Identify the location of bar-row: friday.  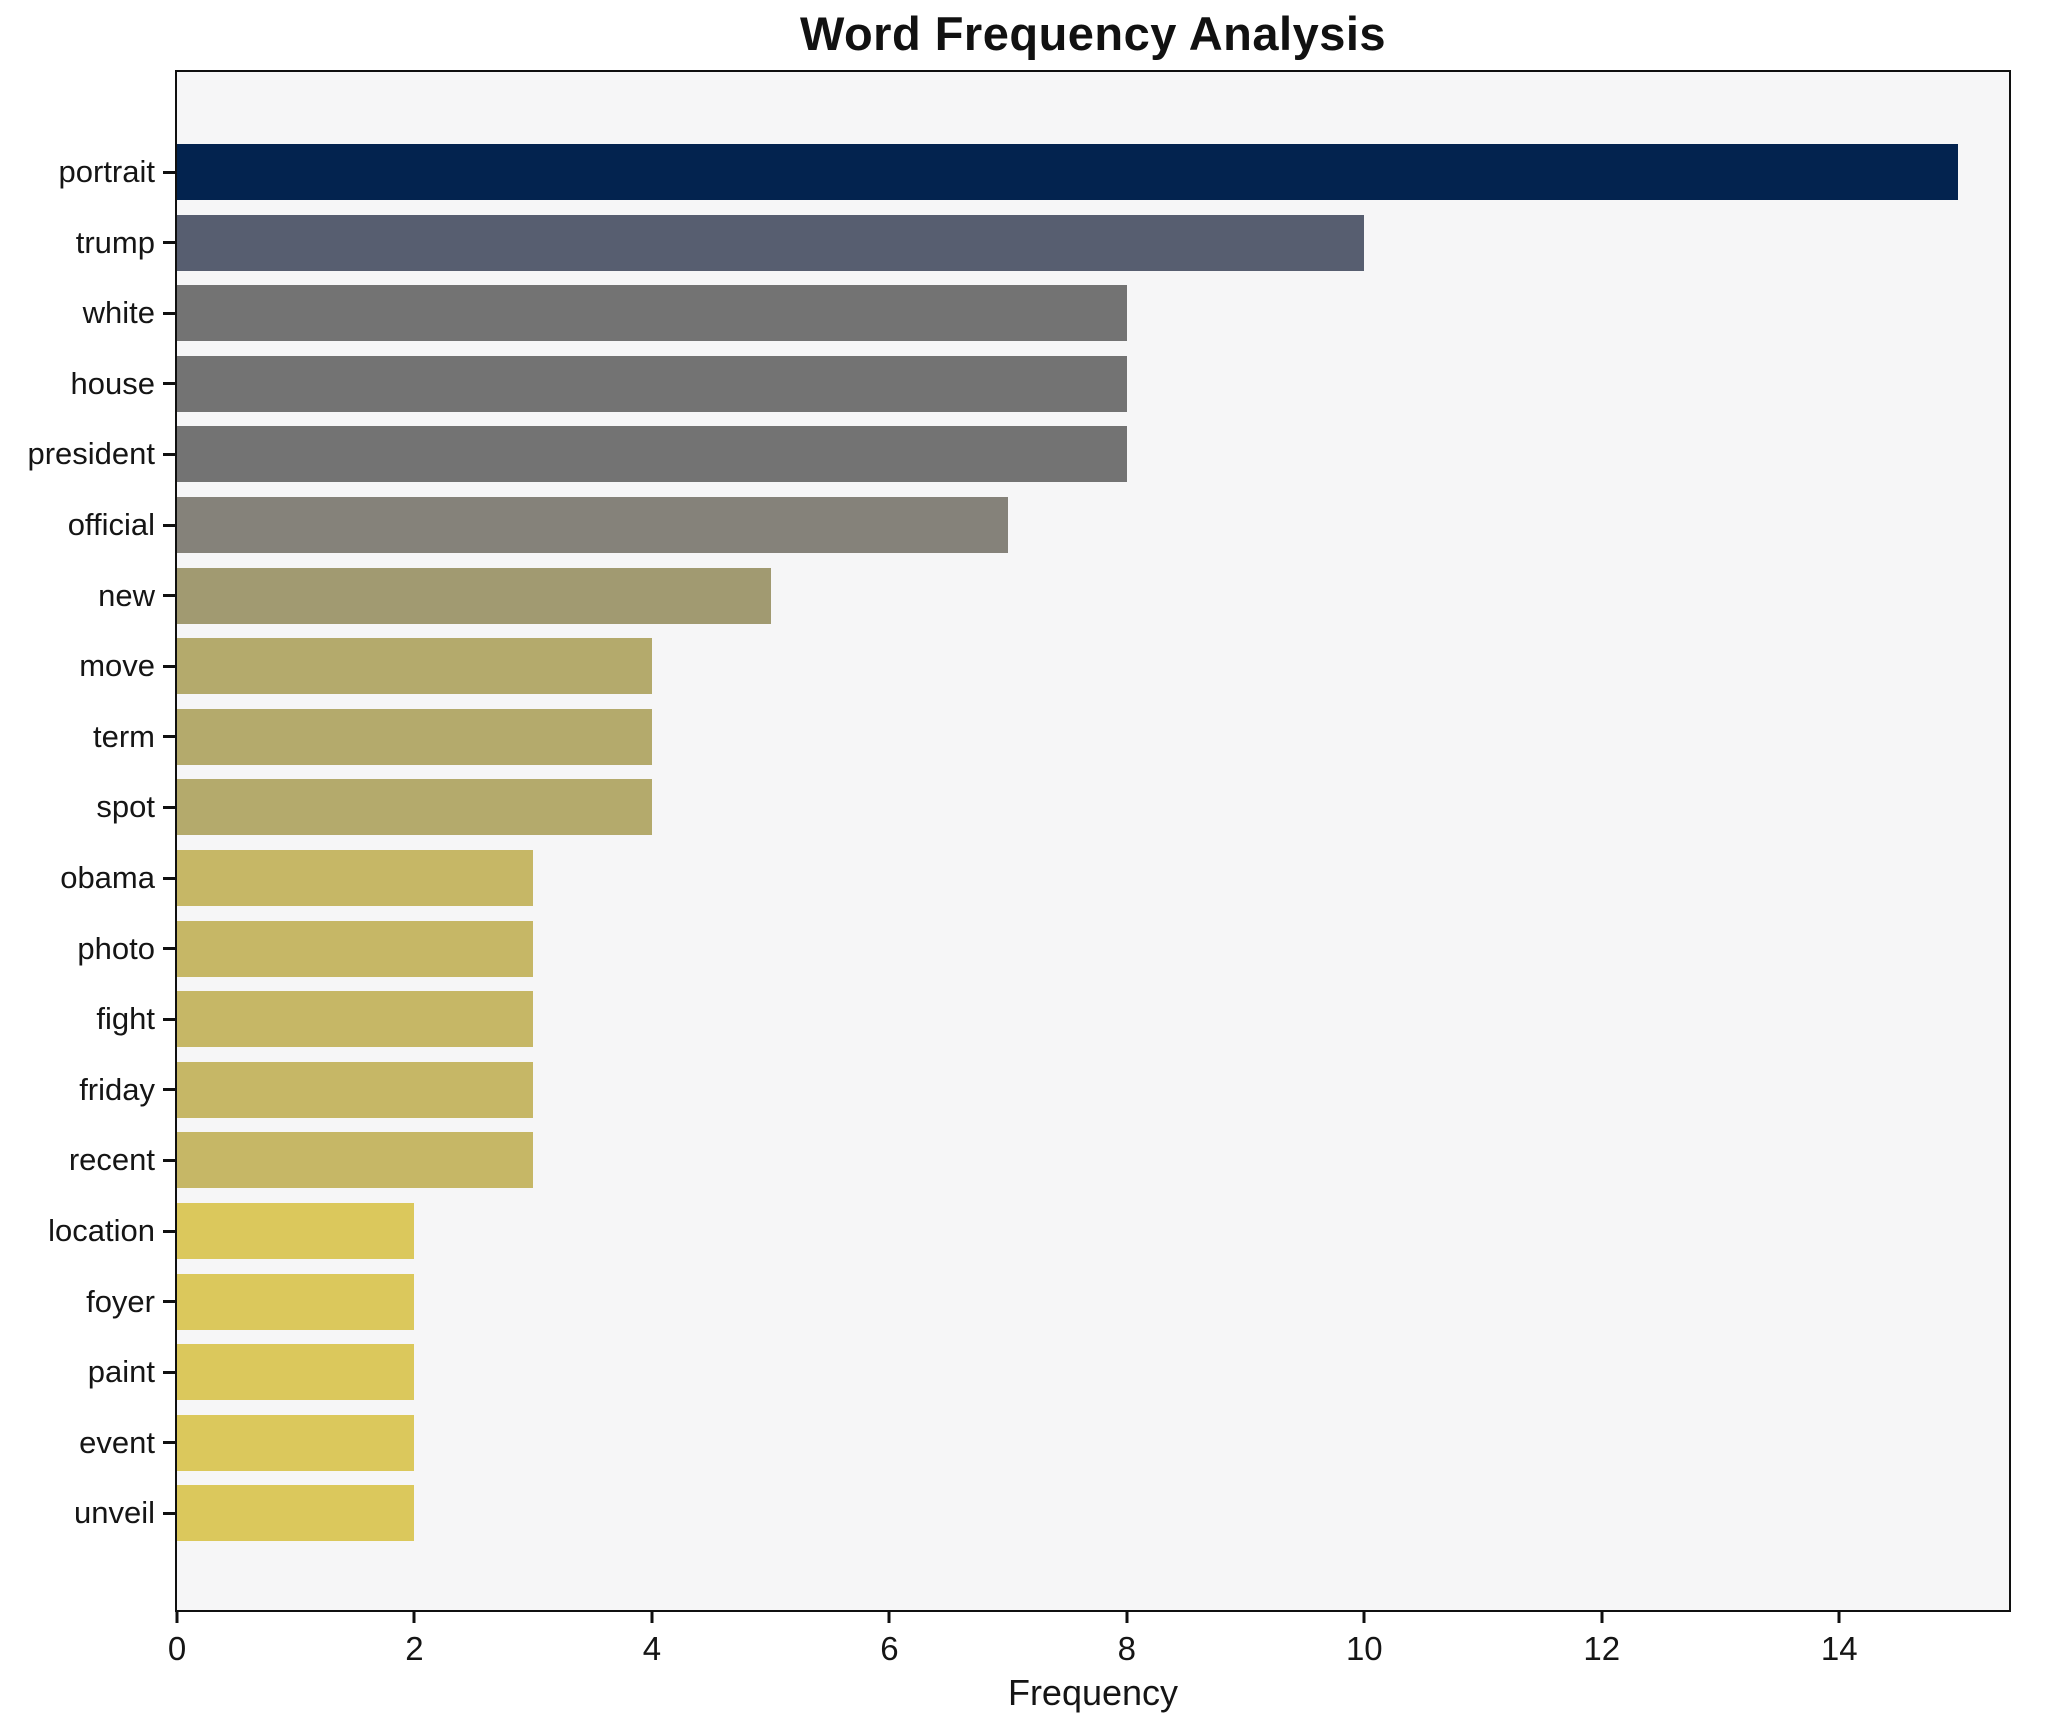
(1044, 1089).